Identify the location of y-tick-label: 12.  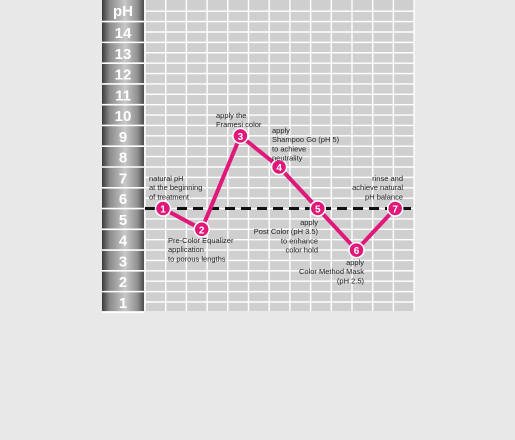
(123, 75).